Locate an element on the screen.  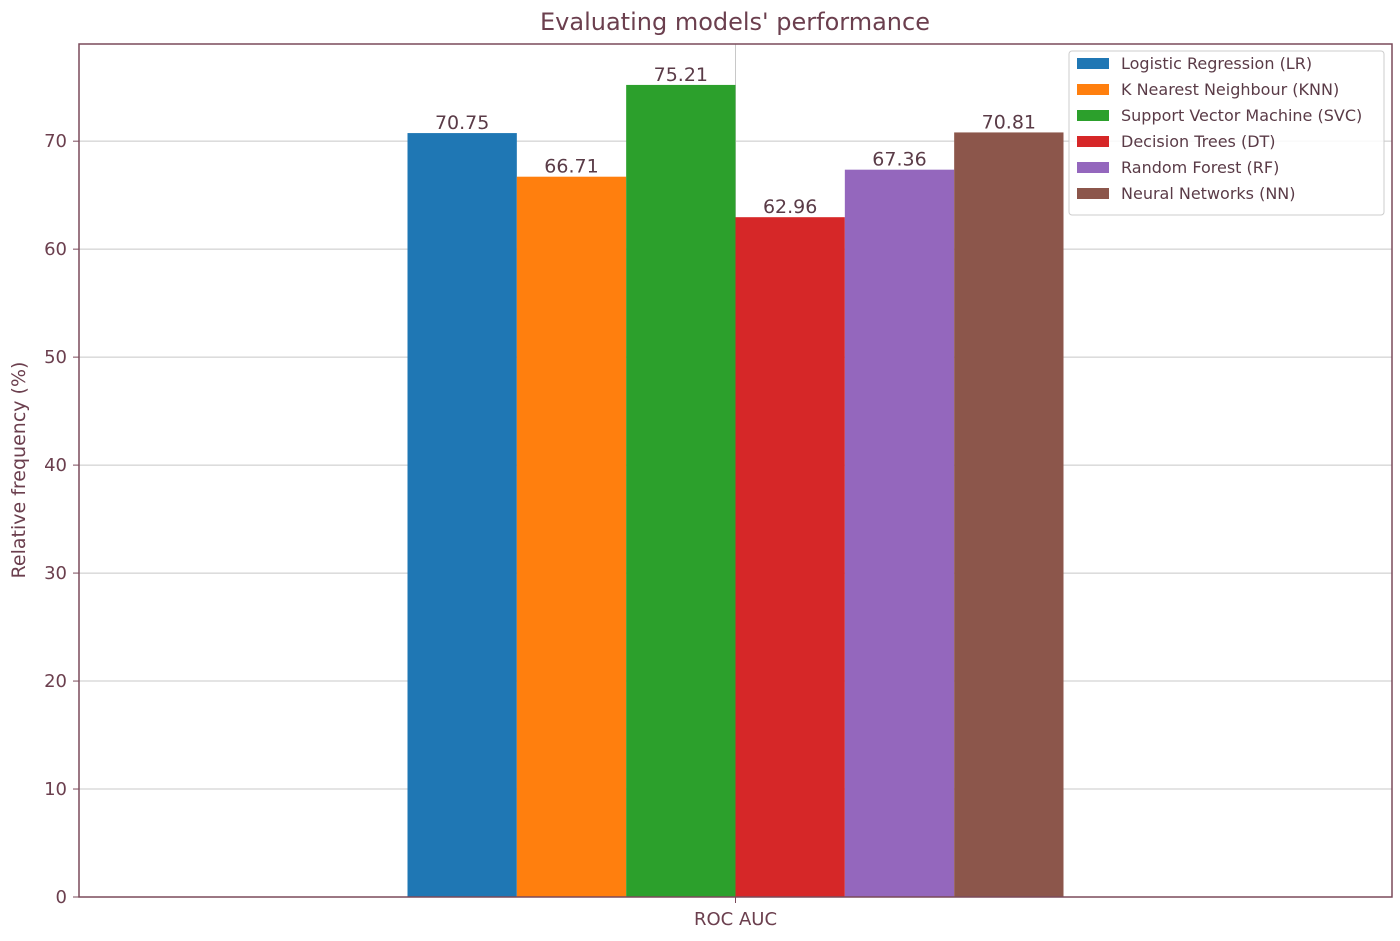
legend-label: K Nearest Neighbour (KNN) is located at coordinates (1230, 89).